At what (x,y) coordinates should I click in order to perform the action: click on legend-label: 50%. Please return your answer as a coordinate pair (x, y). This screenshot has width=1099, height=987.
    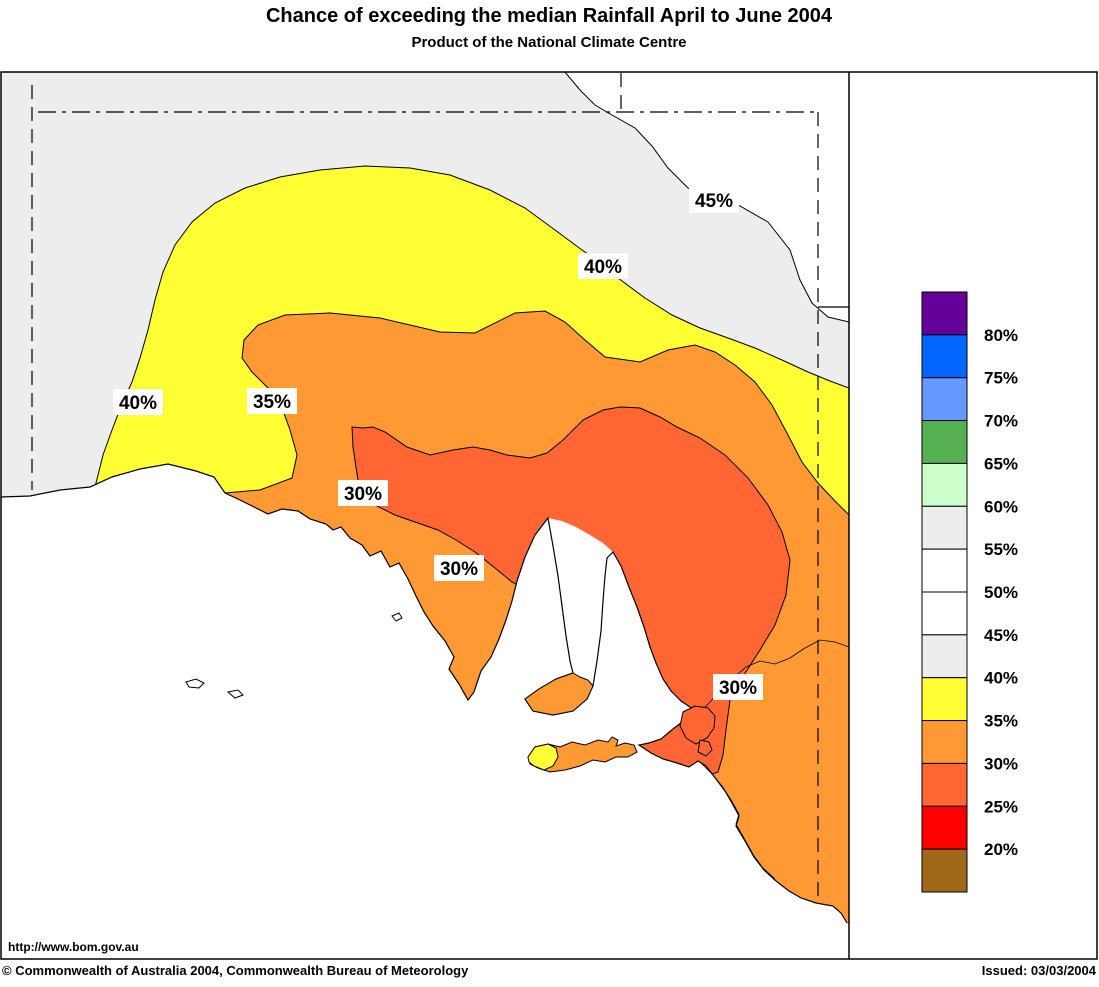
    Looking at the image, I should click on (1001, 592).